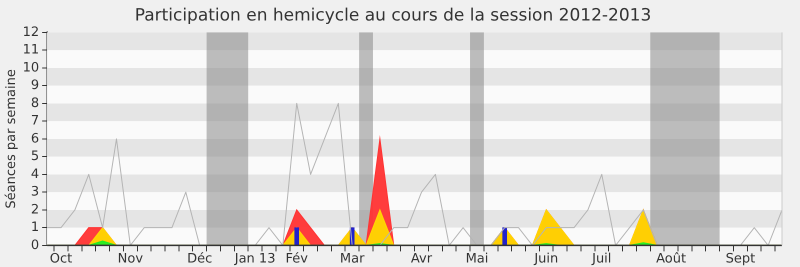  I want to click on x-tick-label: Déc, so click(199, 259).